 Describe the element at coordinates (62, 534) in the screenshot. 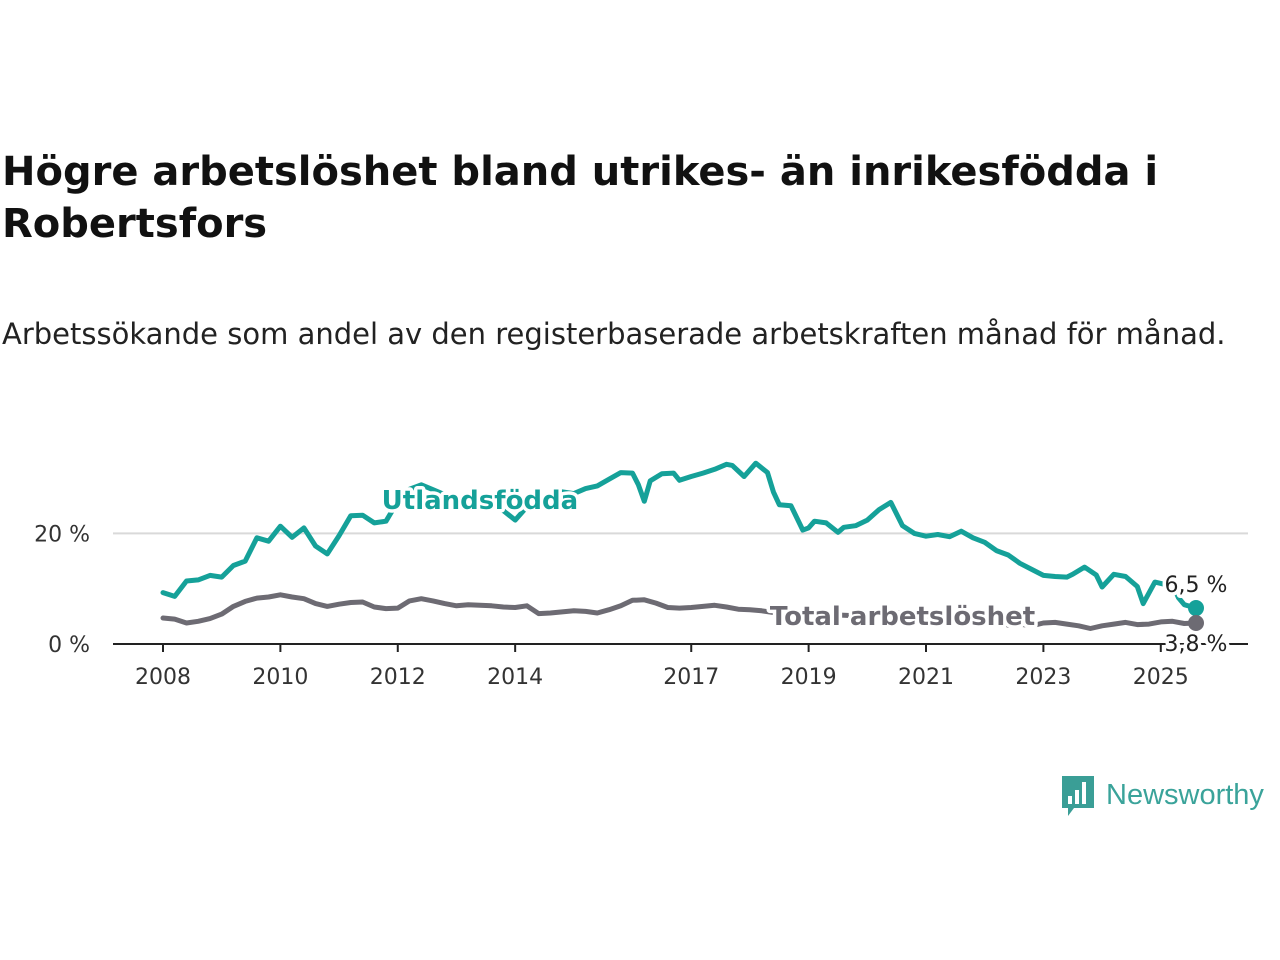

I see `y-tick-label: 20 %` at that location.